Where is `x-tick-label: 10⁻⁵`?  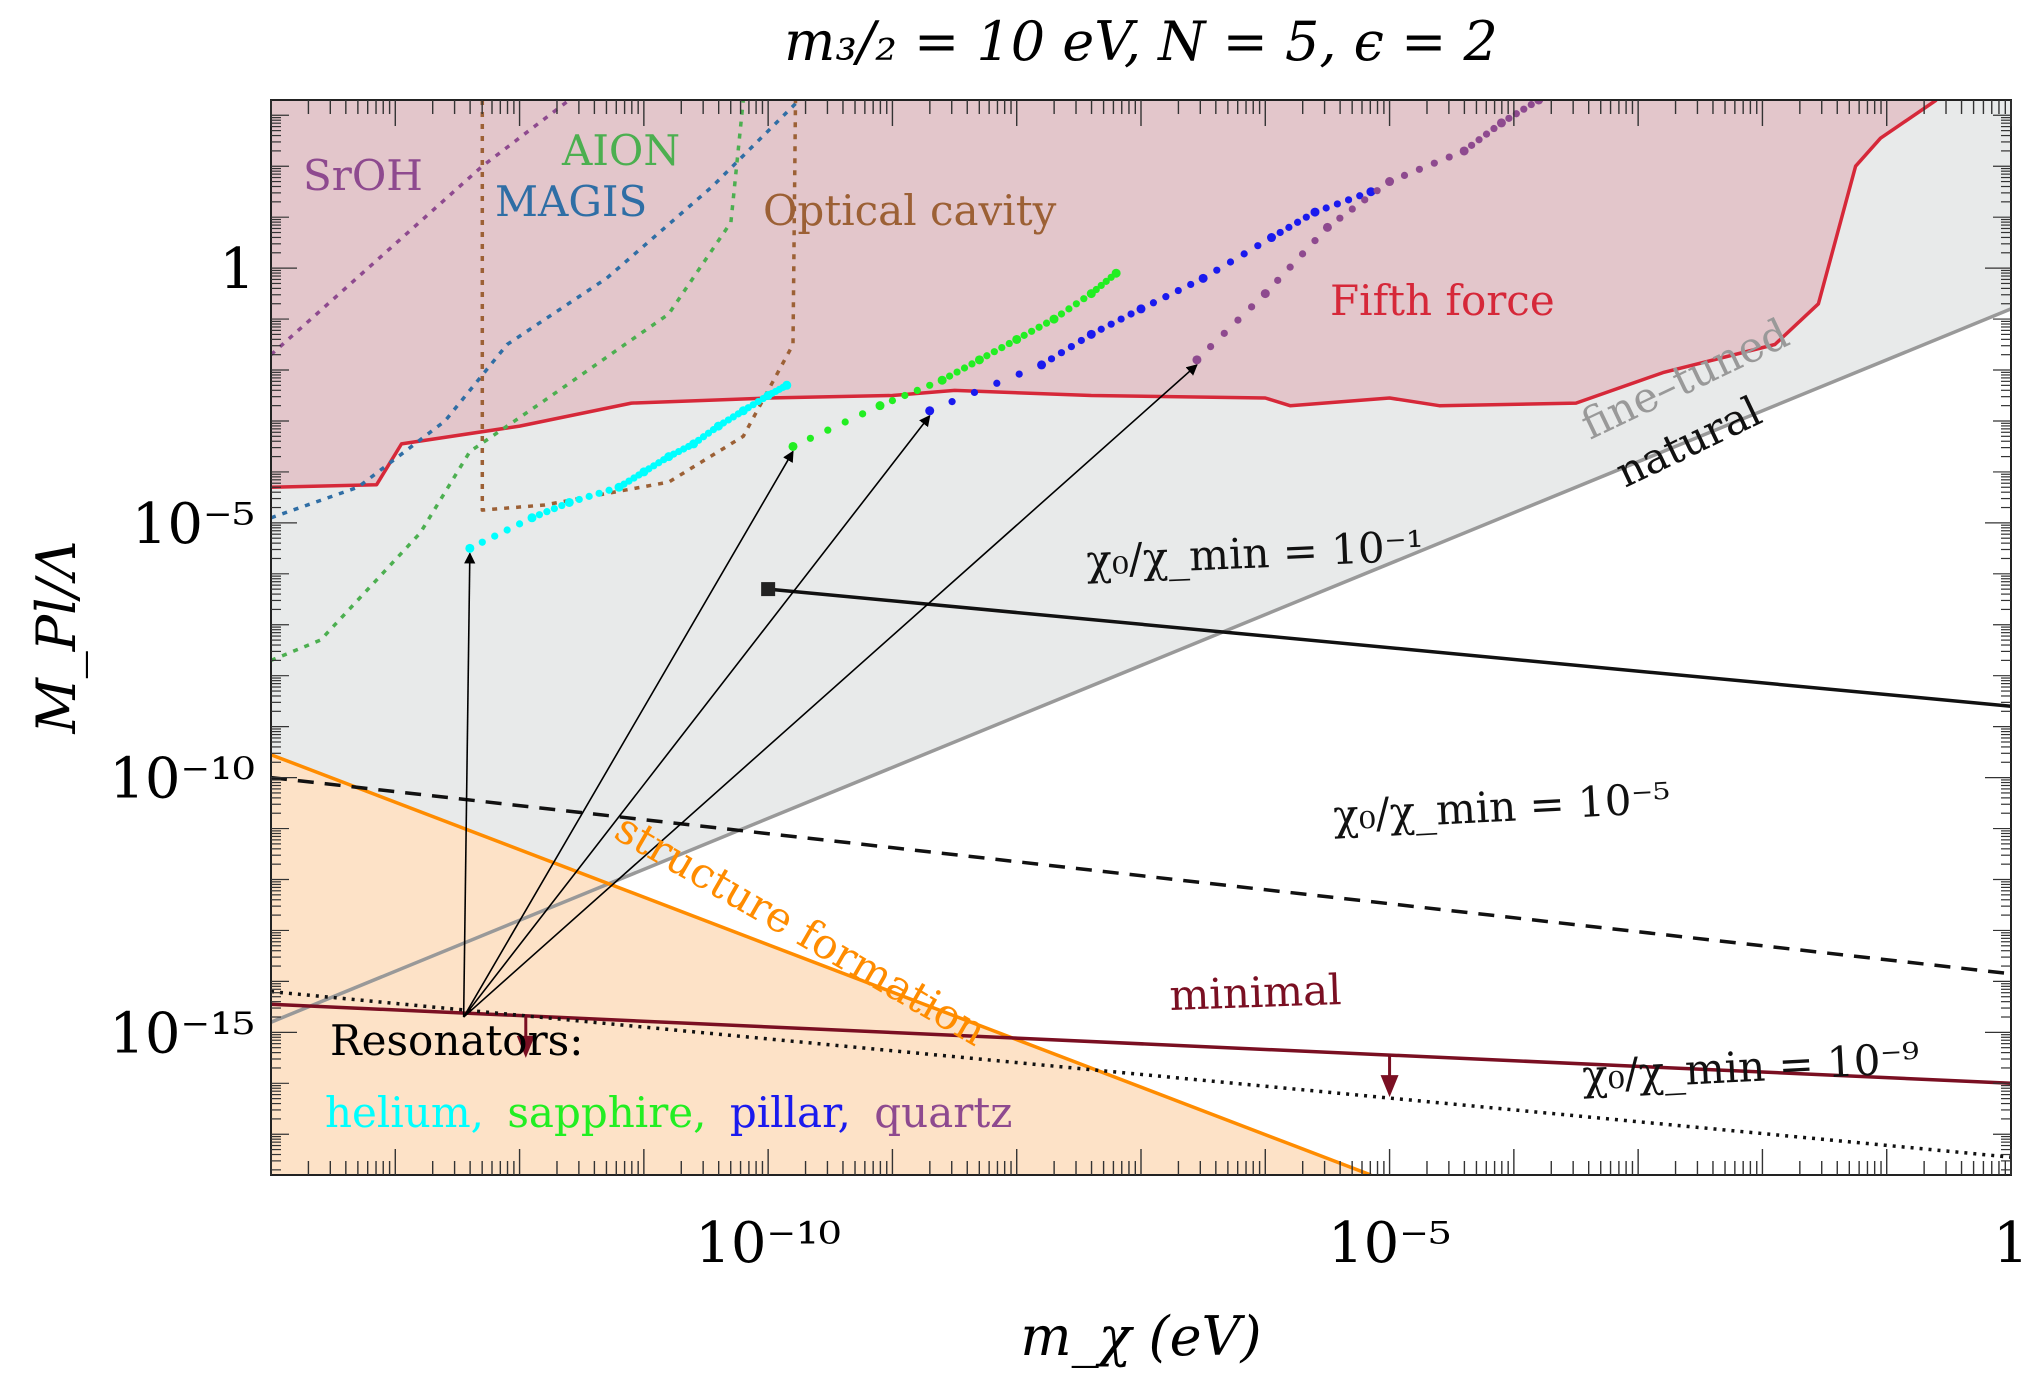
x-tick-label: 10⁻⁵ is located at coordinates (1389, 1243).